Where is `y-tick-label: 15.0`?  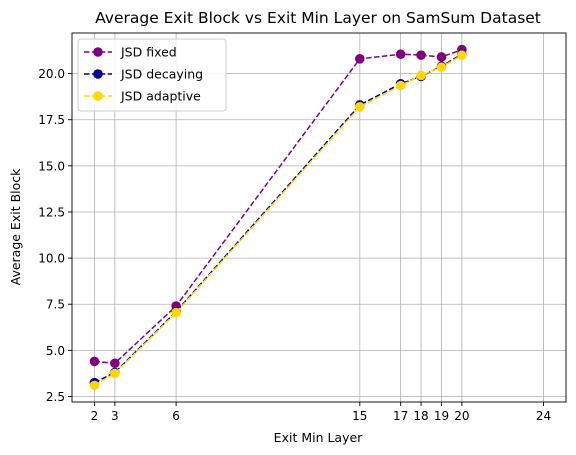
y-tick-label: 15.0 is located at coordinates (51, 166).